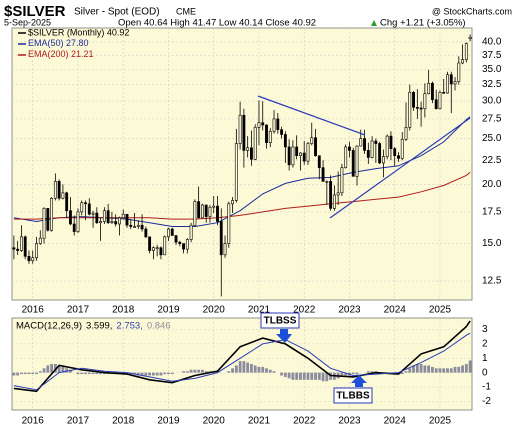 This screenshot has height=429, width=520. Describe the element at coordinates (123, 421) in the screenshot. I see `x-tick-label: 2018` at that location.